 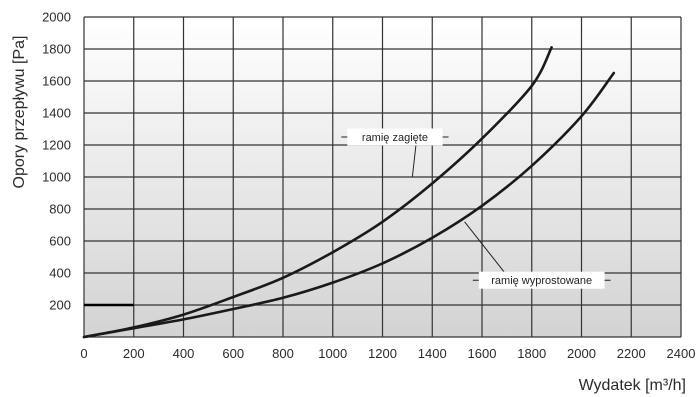 What do you see at coordinates (531, 353) in the screenshot?
I see `x-tick-label: 1800` at bounding box center [531, 353].